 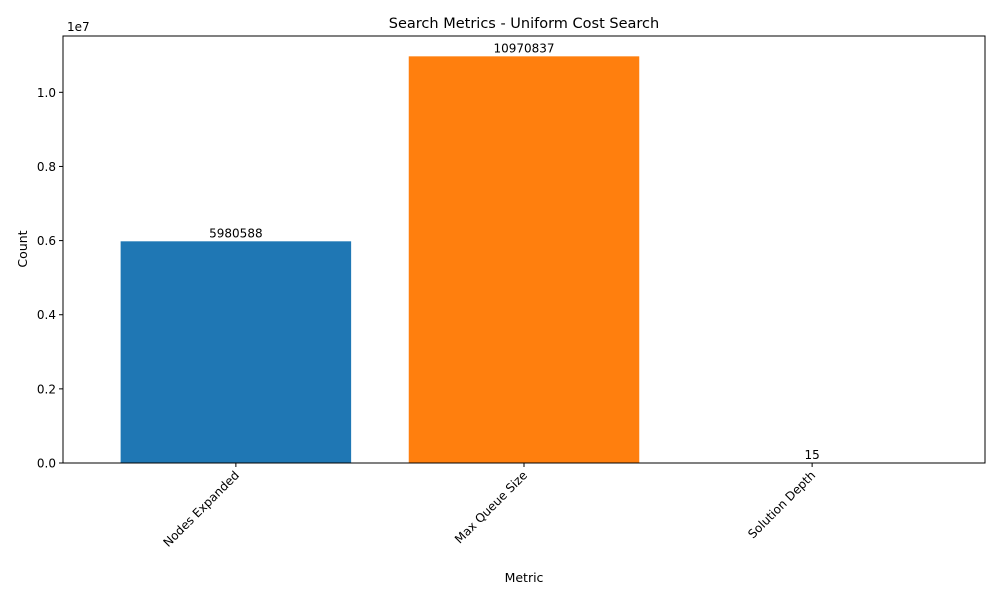 I want to click on y-ticks: 0.0 0.2 0.4 0.6 0.8 1.0, so click(x=50, y=278).